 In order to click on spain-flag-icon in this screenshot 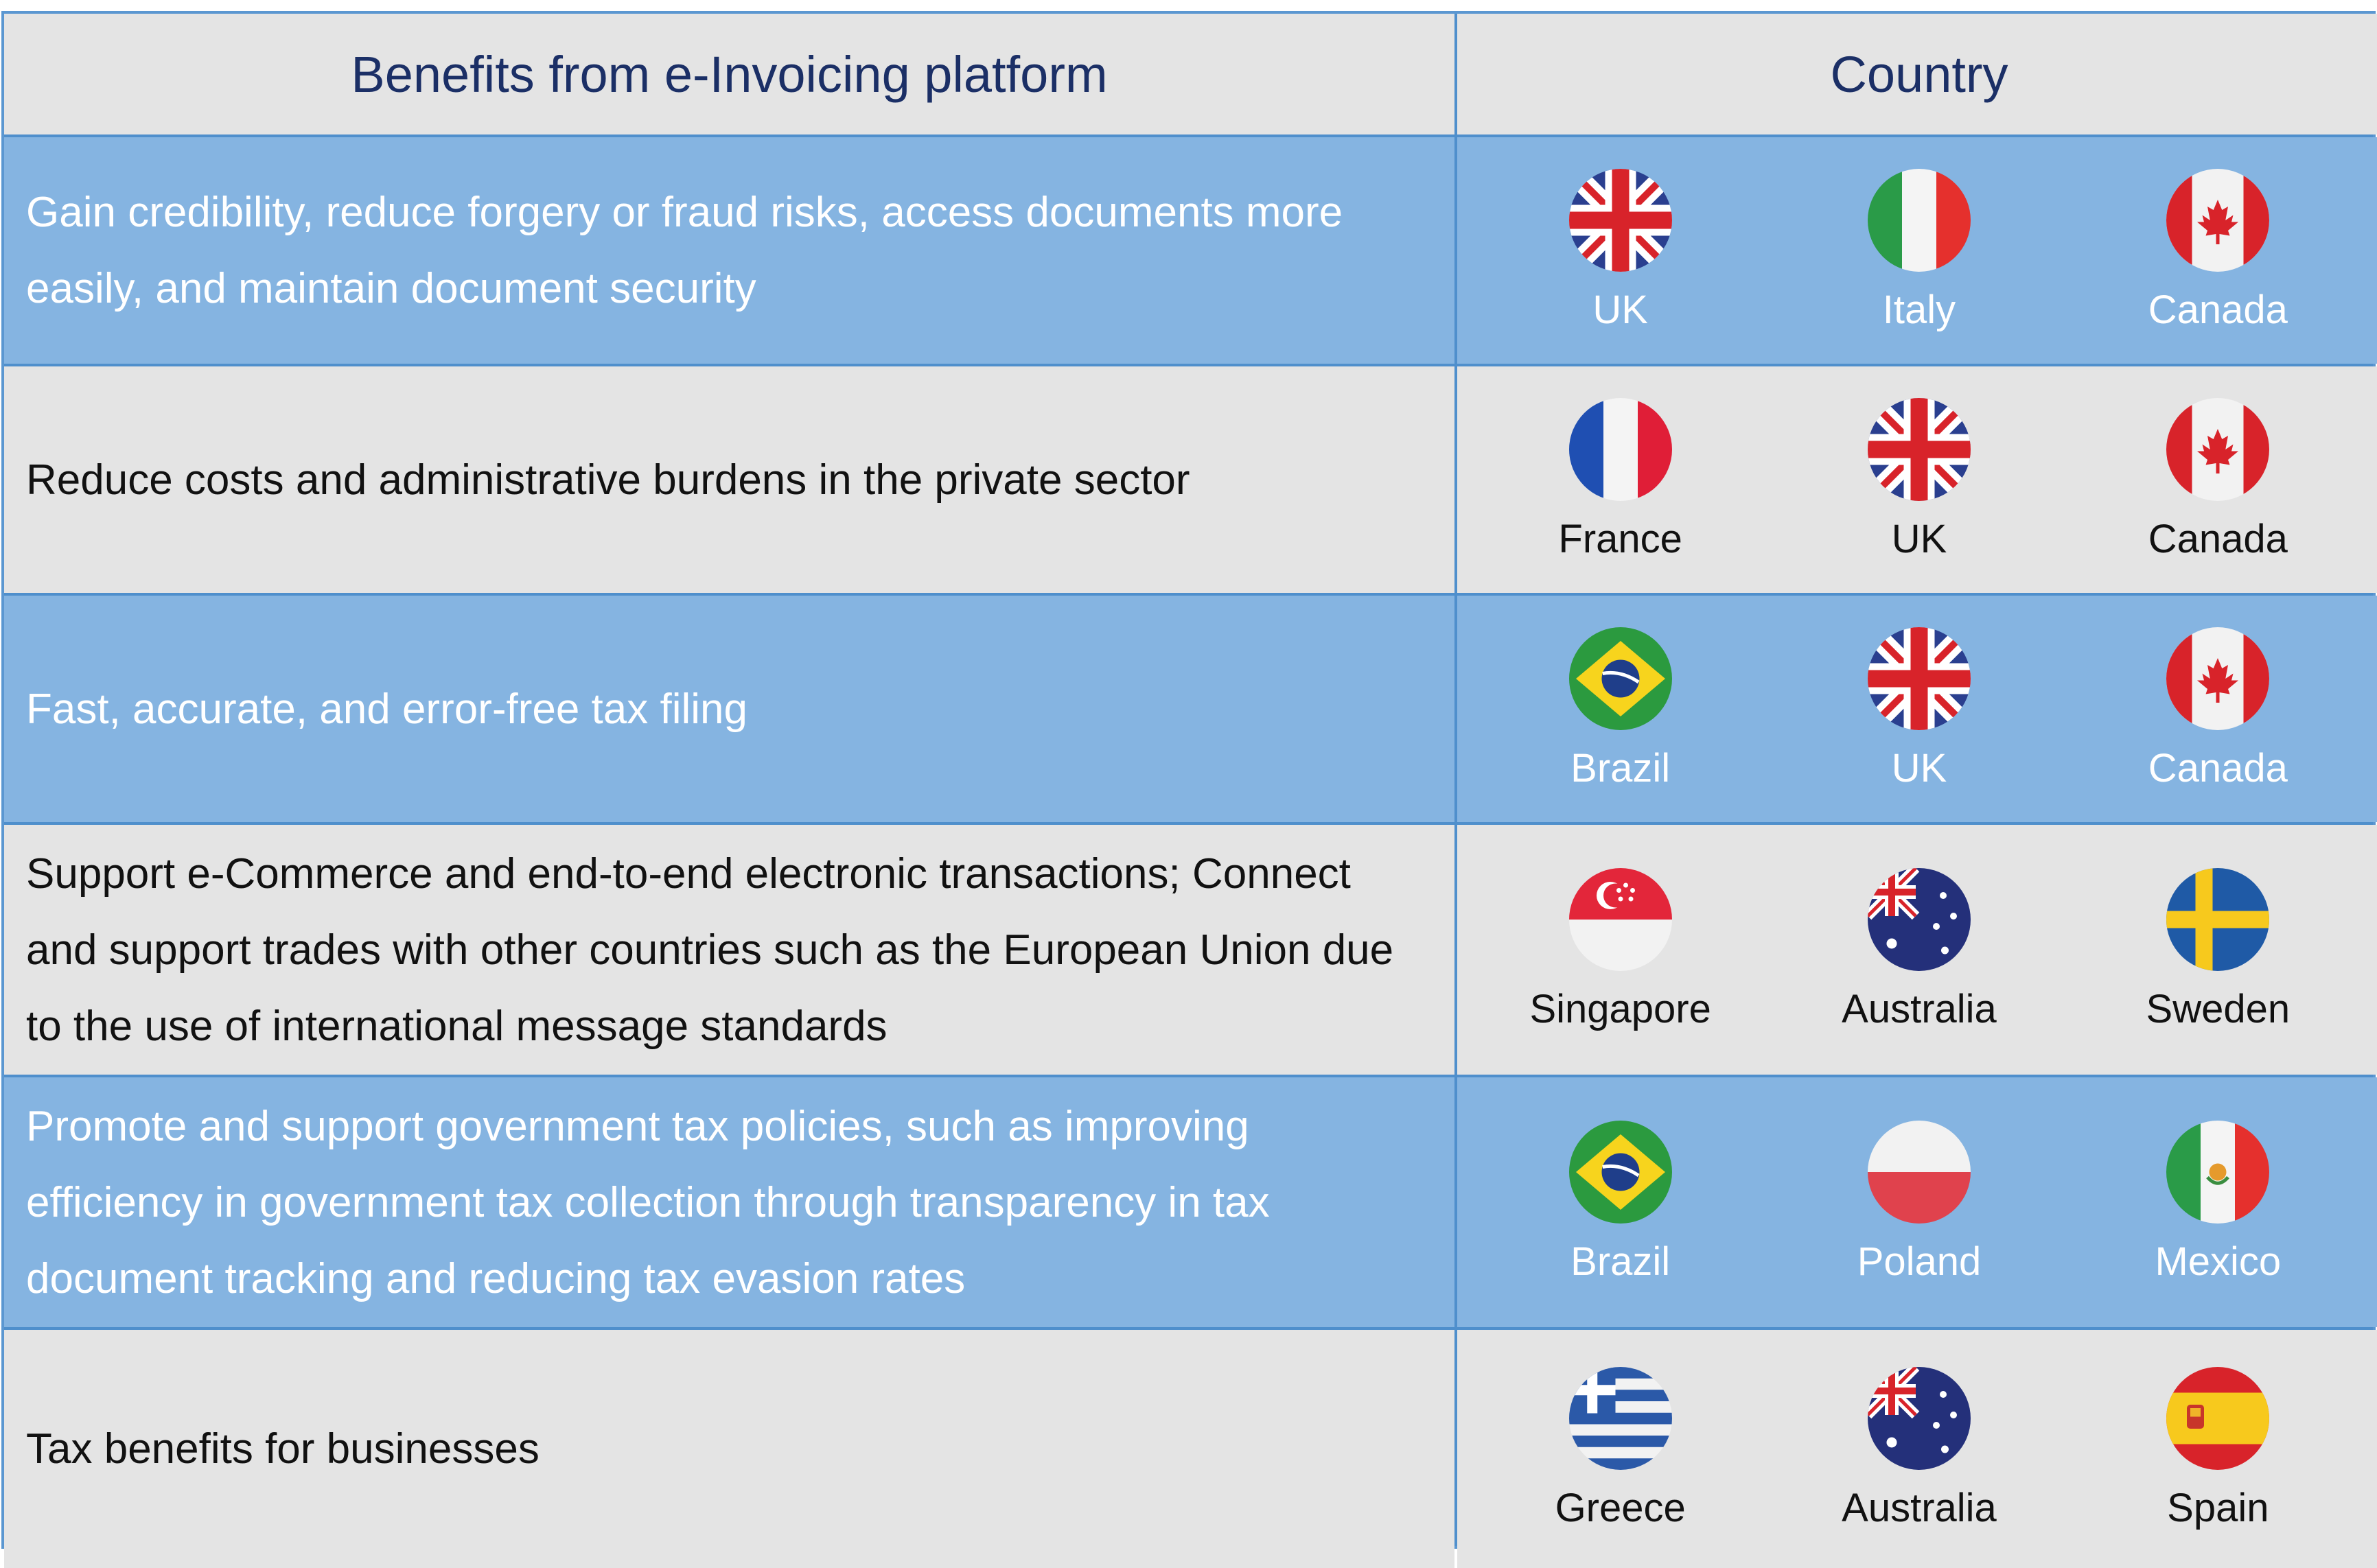, I will do `click(2218, 1418)`.